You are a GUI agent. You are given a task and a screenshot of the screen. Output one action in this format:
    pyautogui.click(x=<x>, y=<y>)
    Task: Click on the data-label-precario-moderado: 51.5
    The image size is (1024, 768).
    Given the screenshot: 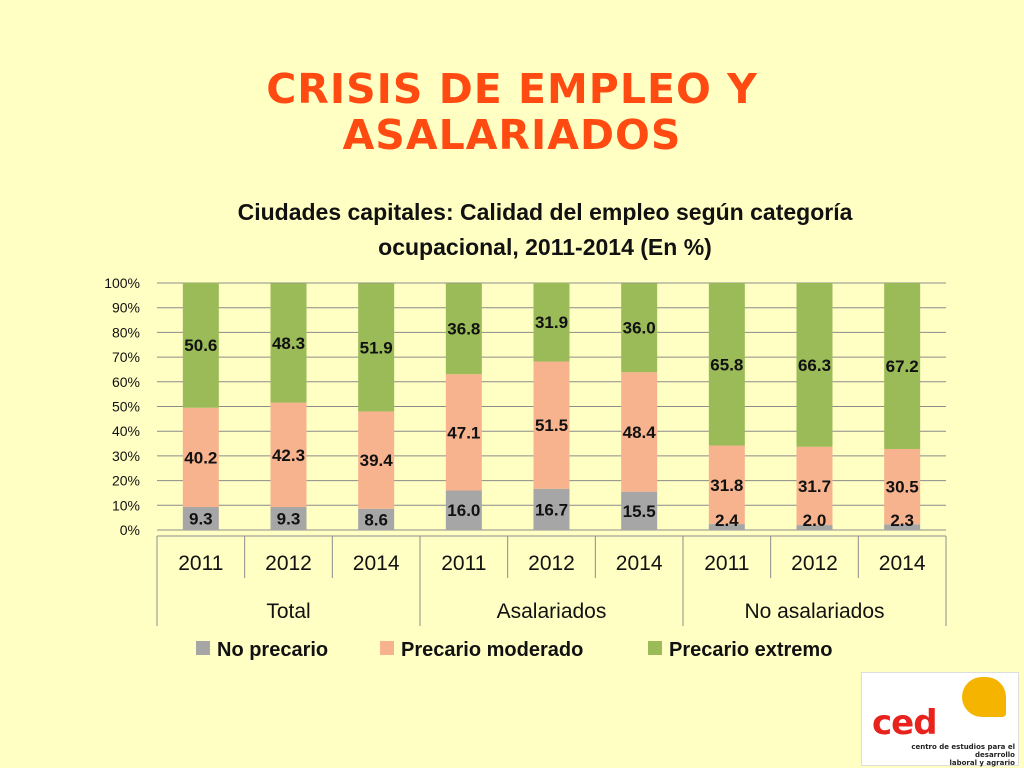 What is the action you would take?
    pyautogui.click(x=551, y=425)
    